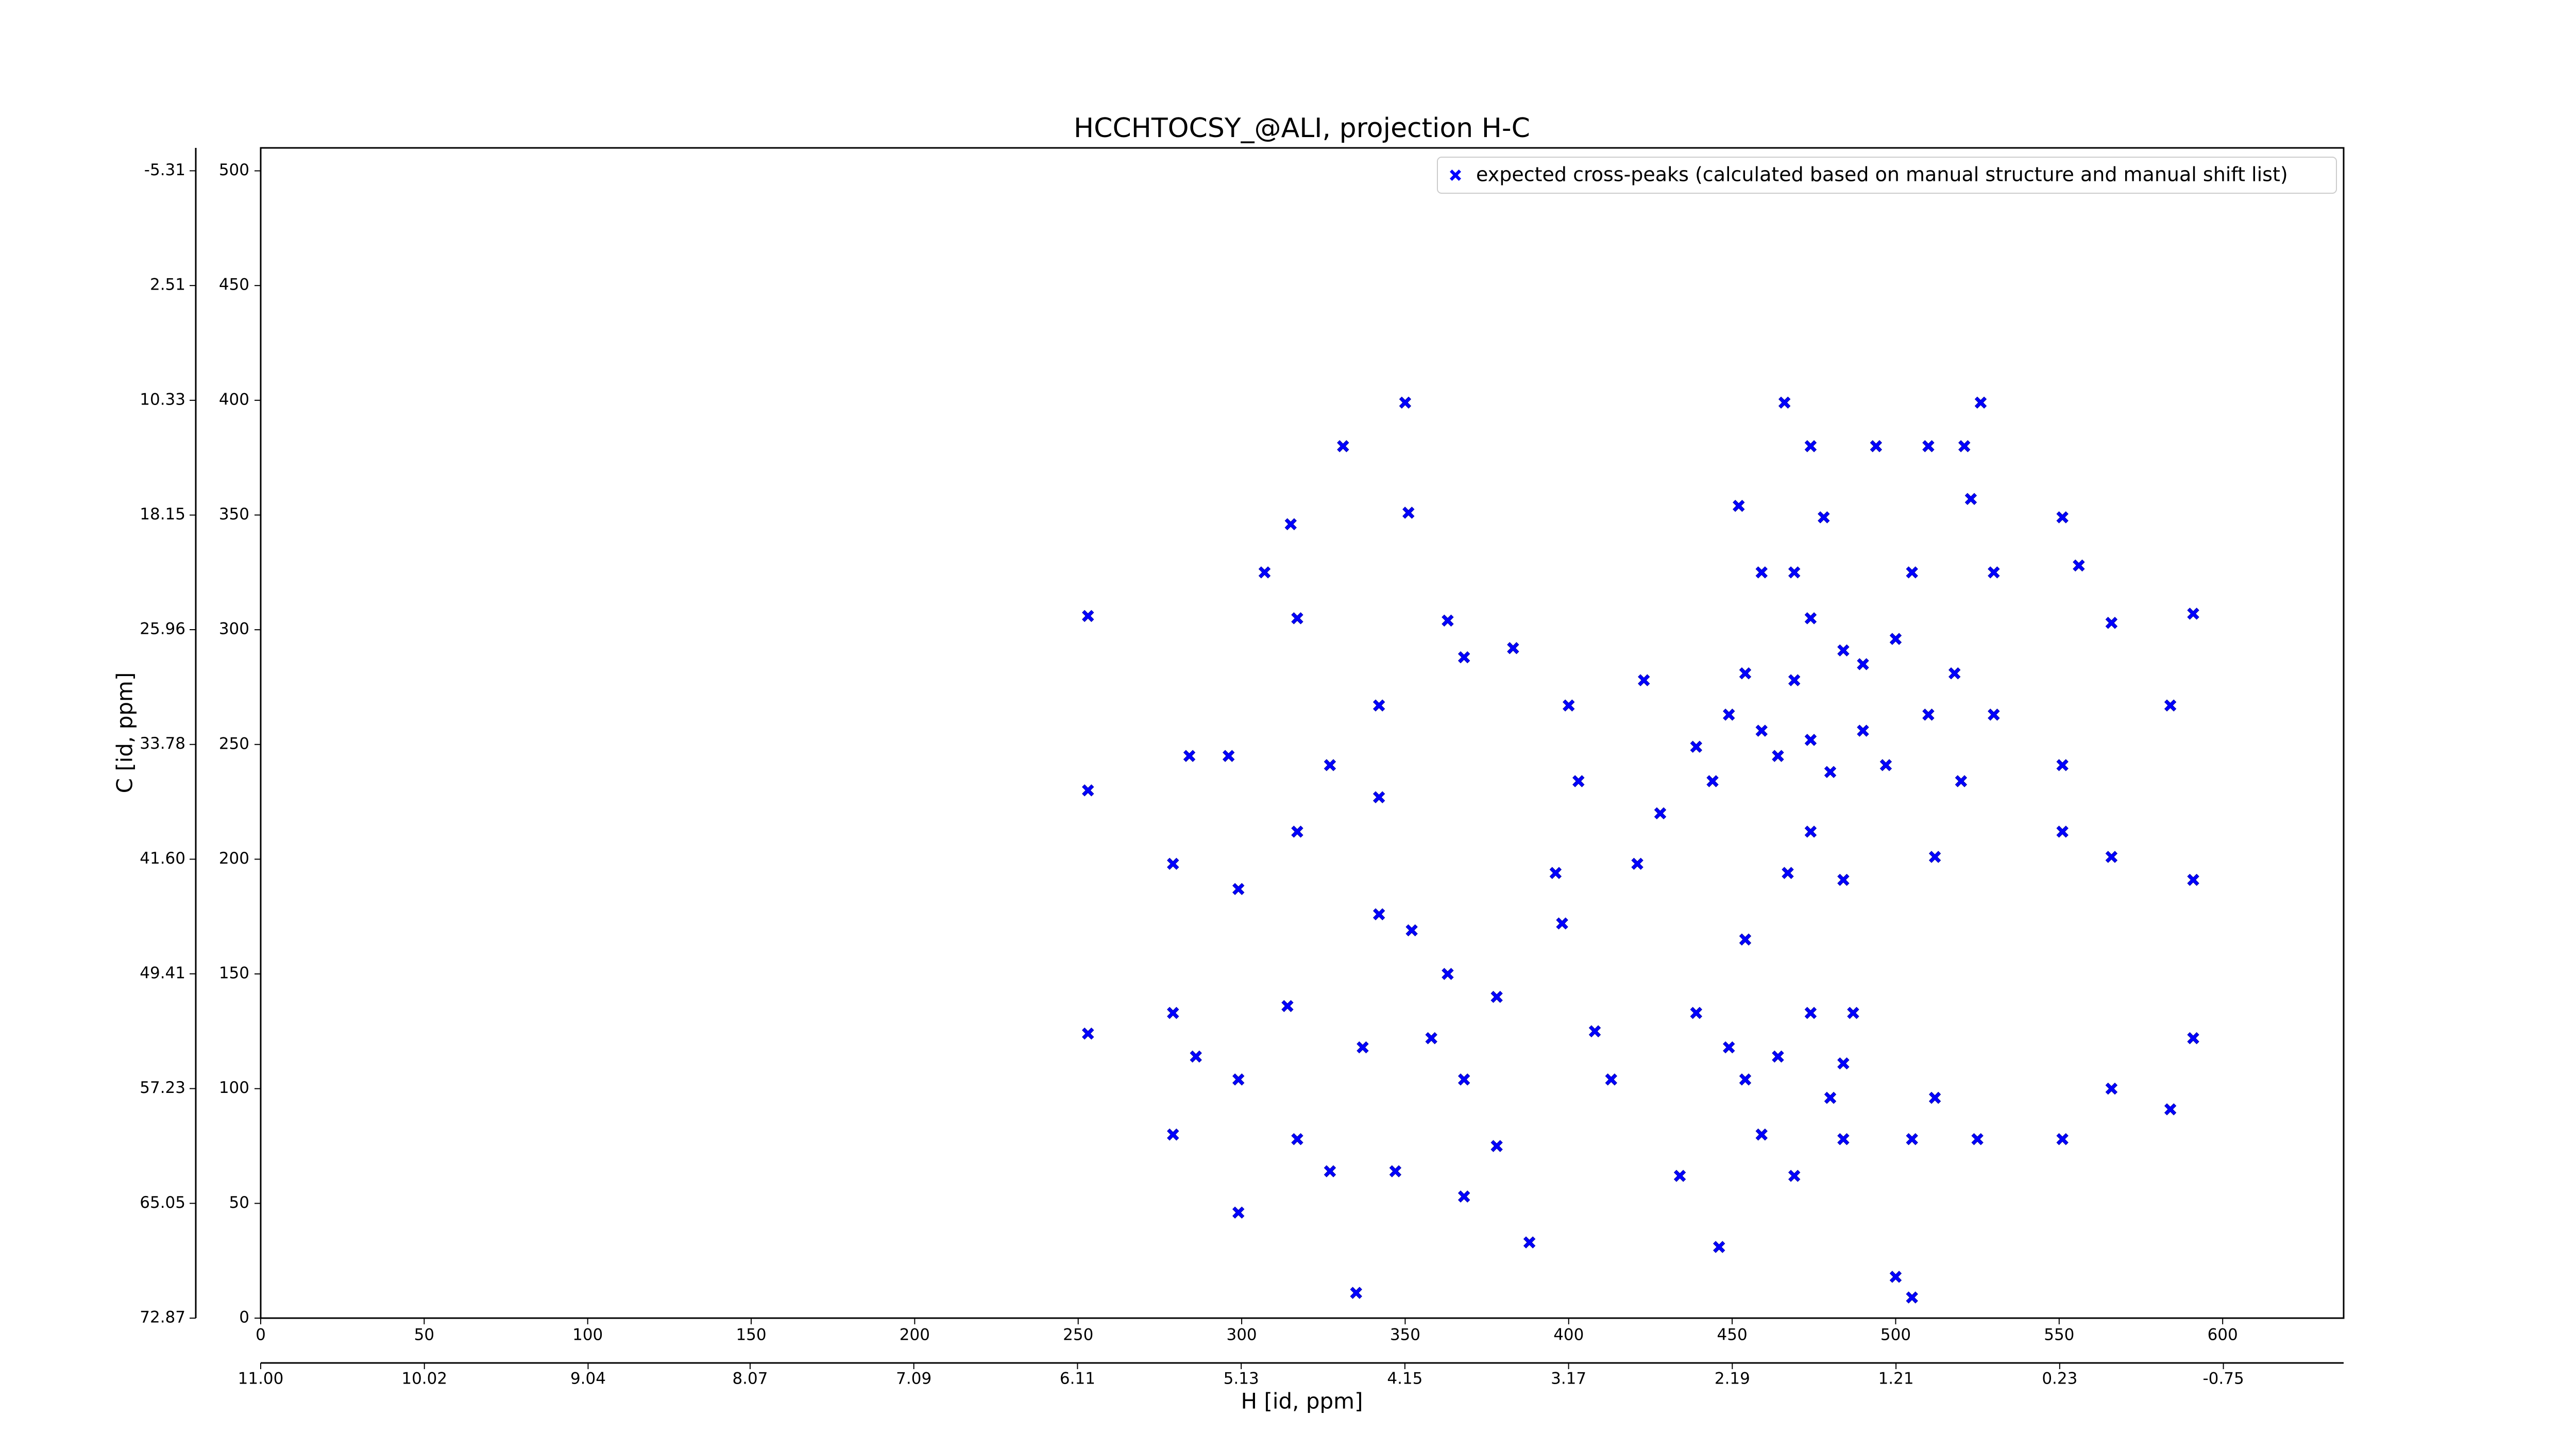 The height and width of the screenshot is (1449, 2576). I want to click on x2-tick-label: 5.13, so click(1242, 1379).